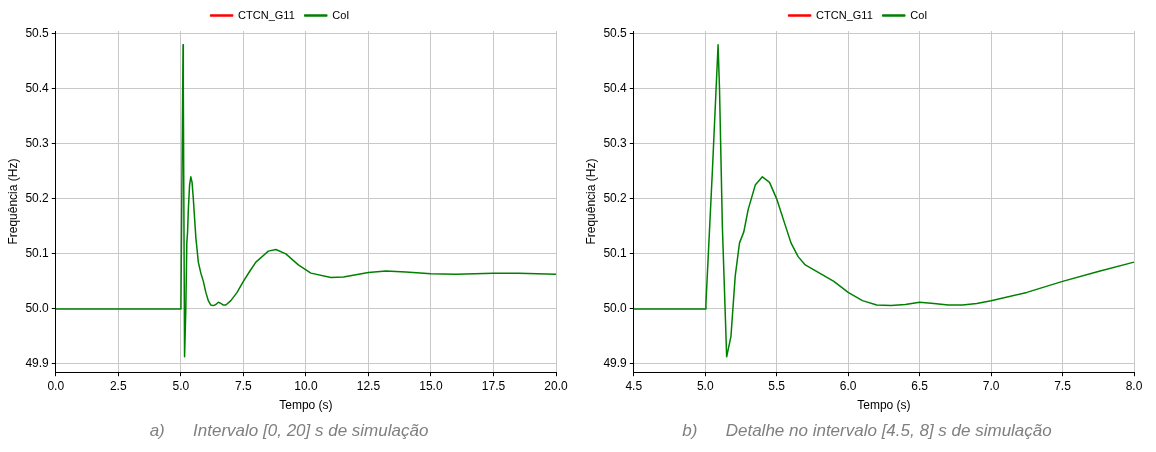 The height and width of the screenshot is (452, 1156). What do you see at coordinates (1134, 385) in the screenshot?
I see `x-tick-label: 8.0` at bounding box center [1134, 385].